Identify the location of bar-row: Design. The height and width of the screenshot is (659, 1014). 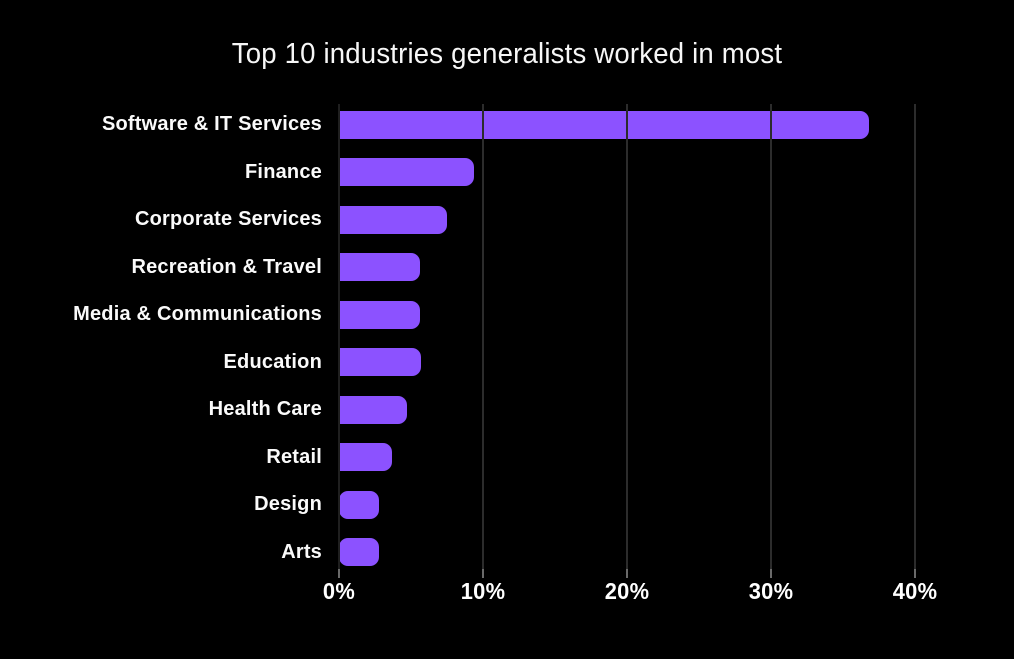
(507, 505).